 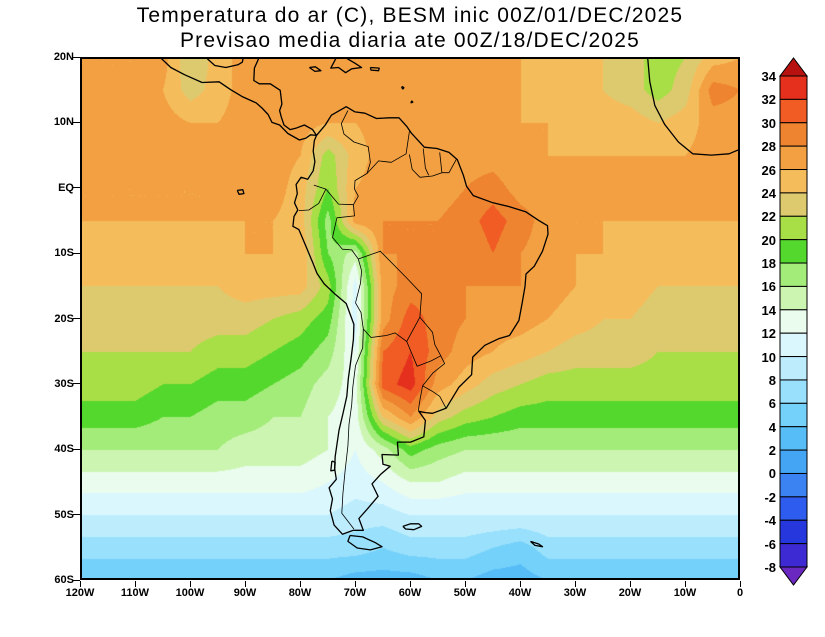 I want to click on lat-axis-label: 10S, so click(x=64, y=253).